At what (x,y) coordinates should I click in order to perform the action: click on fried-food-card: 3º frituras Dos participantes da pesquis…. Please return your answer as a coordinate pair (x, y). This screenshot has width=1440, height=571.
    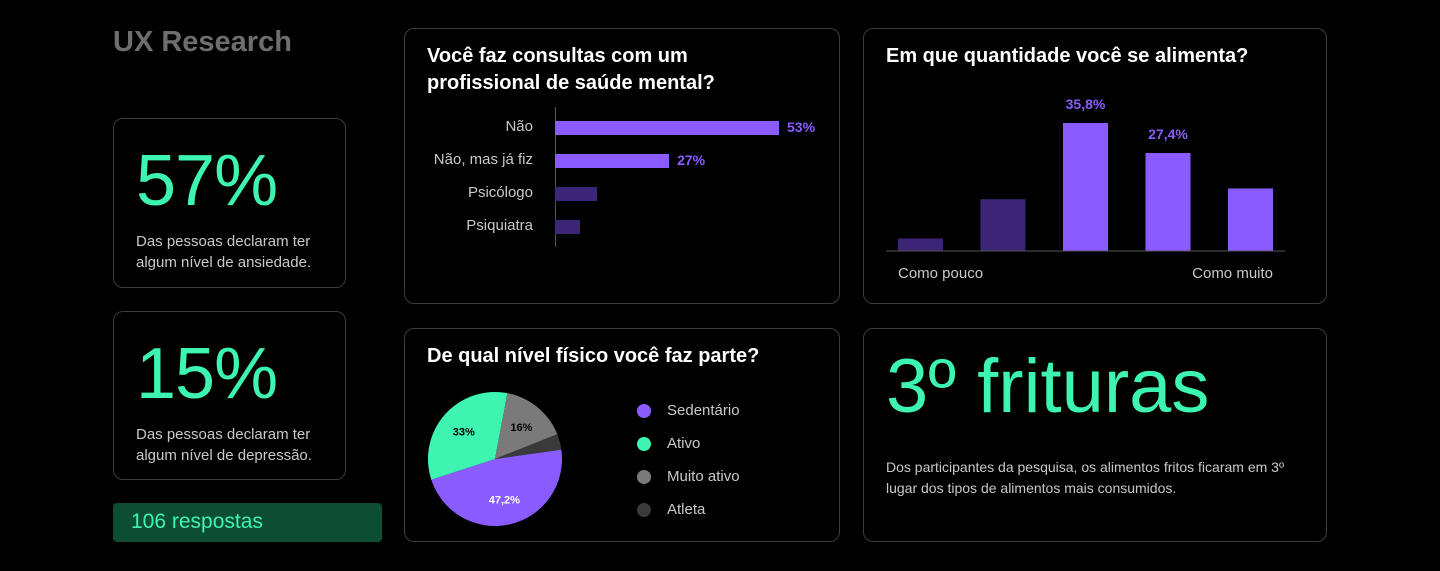
    Looking at the image, I should click on (1095, 435).